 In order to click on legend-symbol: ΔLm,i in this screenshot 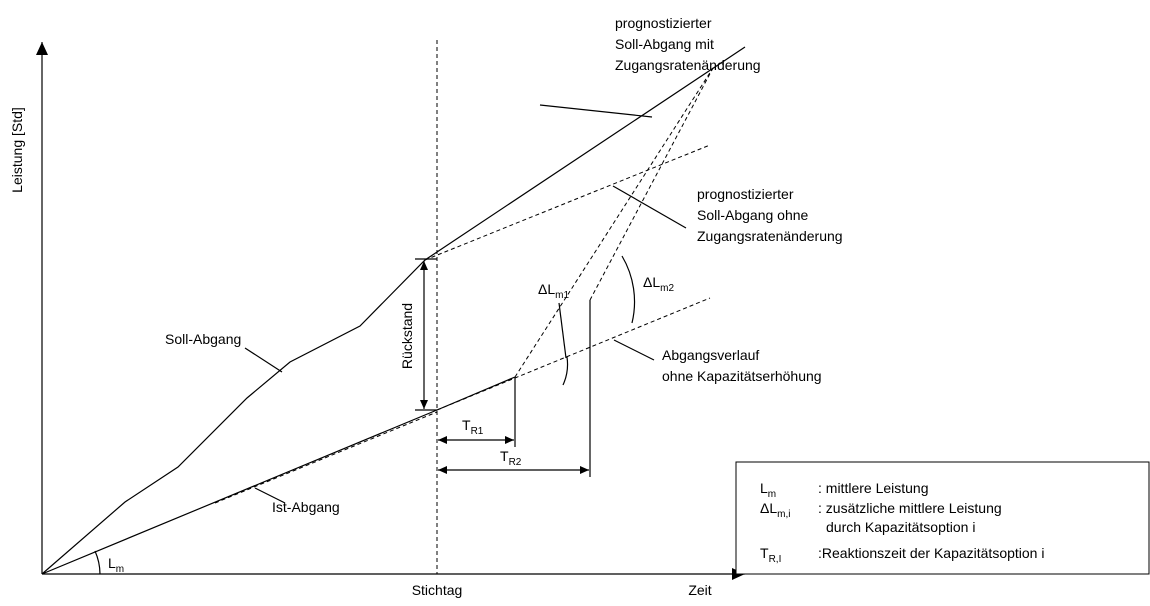, I will do `click(775, 510)`.